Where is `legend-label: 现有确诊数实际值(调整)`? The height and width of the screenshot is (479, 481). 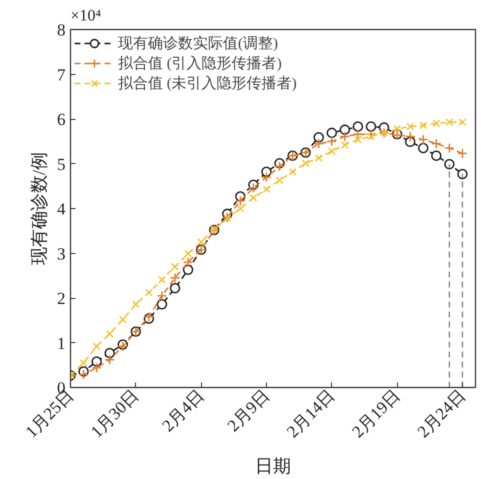
legend-label: 现有确诊数实际值(调整) is located at coordinates (198, 43).